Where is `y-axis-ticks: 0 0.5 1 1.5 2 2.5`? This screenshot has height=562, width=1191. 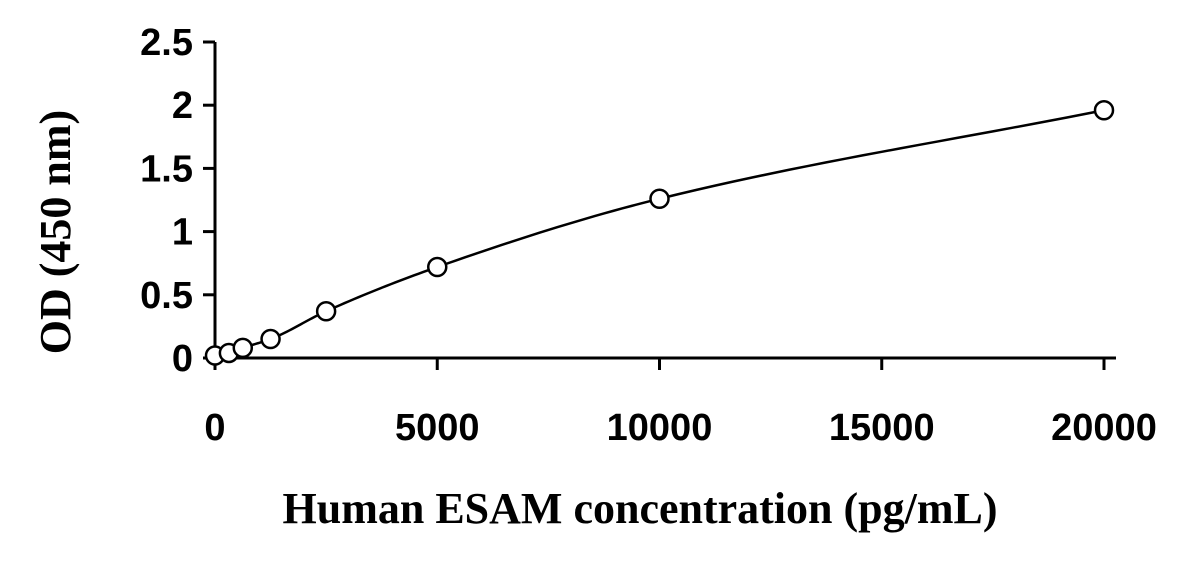
y-axis-ticks: 0 0.5 1 1.5 2 2.5 is located at coordinates (177, 201).